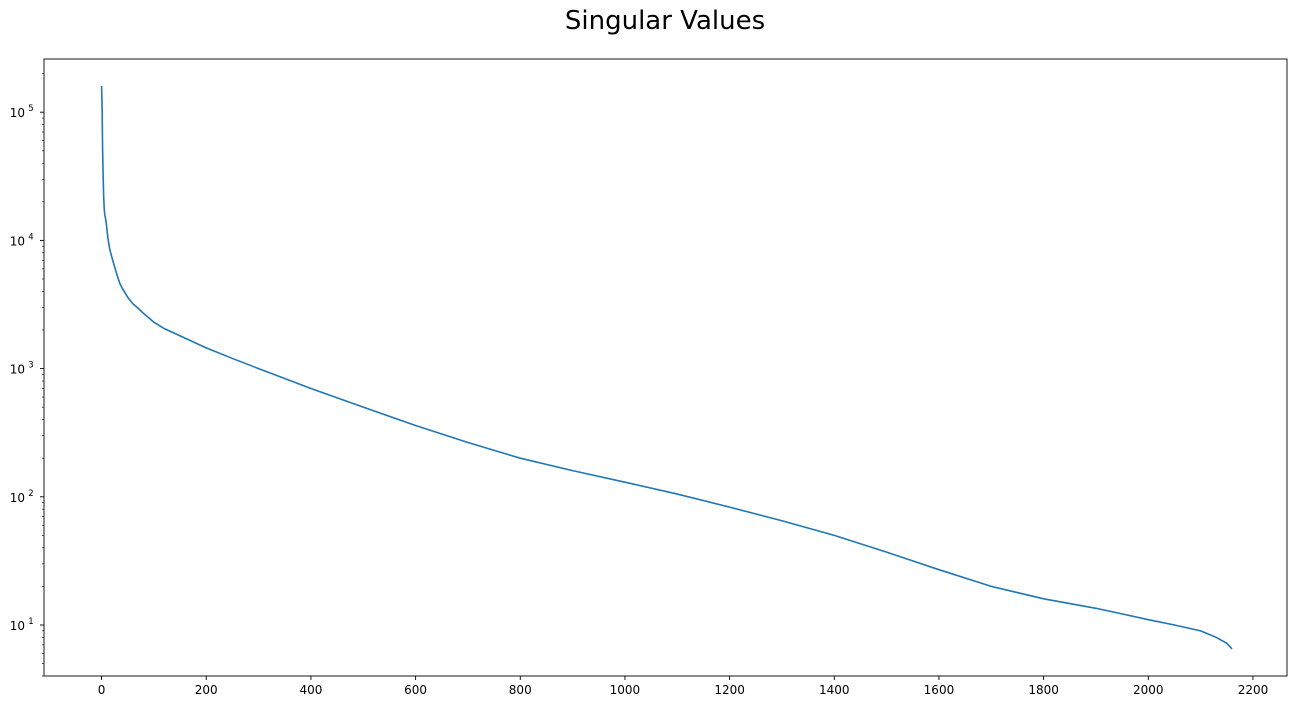  What do you see at coordinates (1253, 690) in the screenshot?
I see `x-tick-label: 2200` at bounding box center [1253, 690].